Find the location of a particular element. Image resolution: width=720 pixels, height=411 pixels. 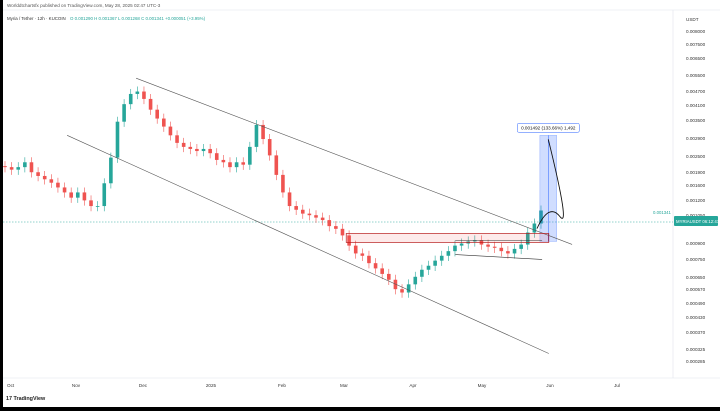

x-tick-label: Oct is located at coordinates (11, 385).